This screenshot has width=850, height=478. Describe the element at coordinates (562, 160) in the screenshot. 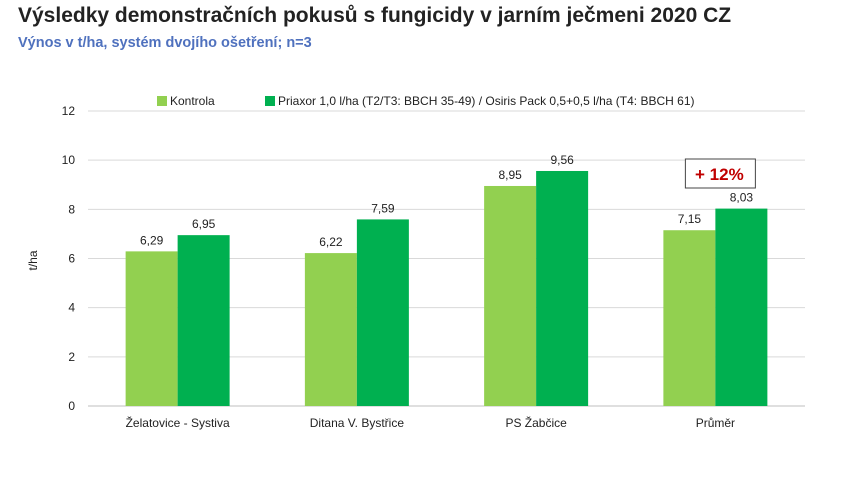

I see `data-label: 9,56` at that location.